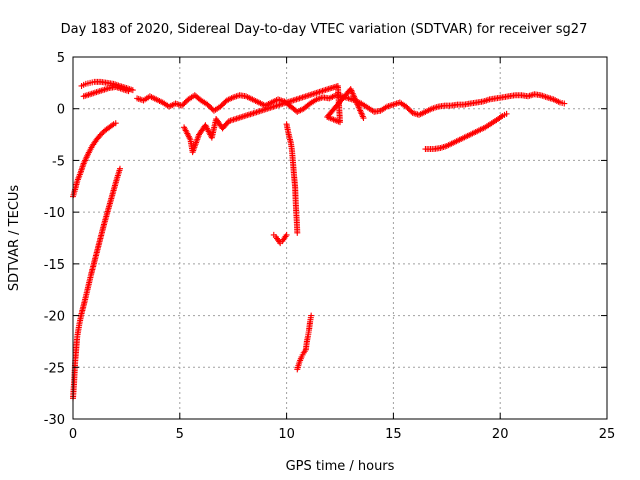  Describe the element at coordinates (54, 317) in the screenshot. I see `y-tick-label: -20` at that location.